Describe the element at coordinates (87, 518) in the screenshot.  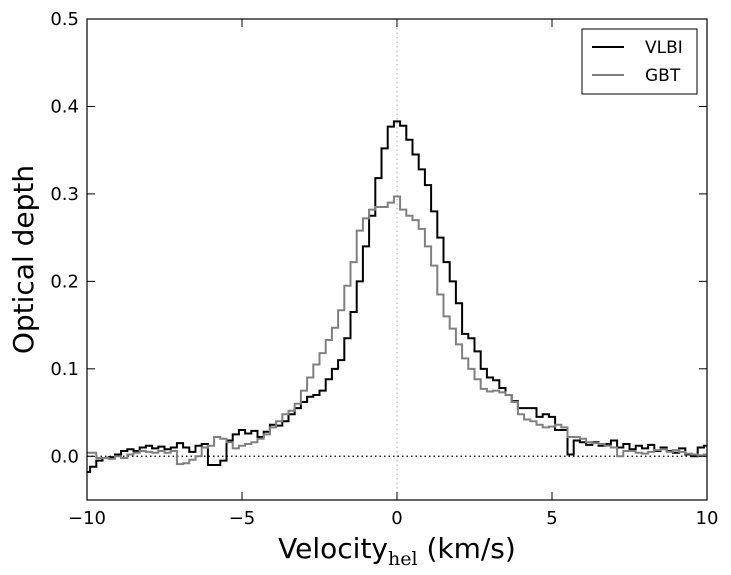
I see `x-tick-label: −10` at that location.